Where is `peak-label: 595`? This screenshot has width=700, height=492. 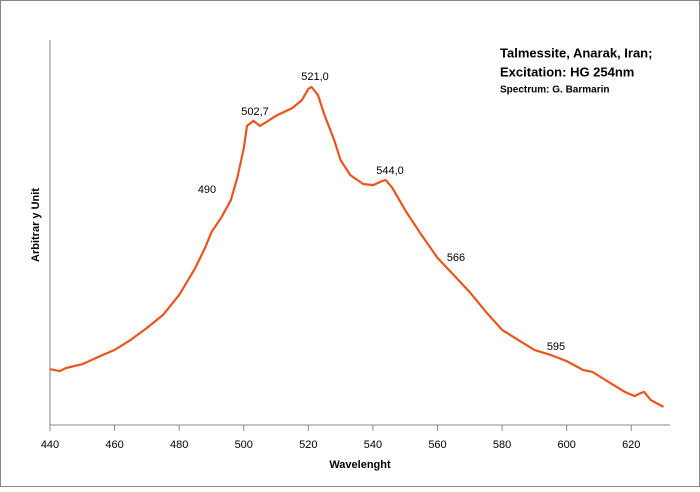
peak-label: 595 is located at coordinates (556, 347).